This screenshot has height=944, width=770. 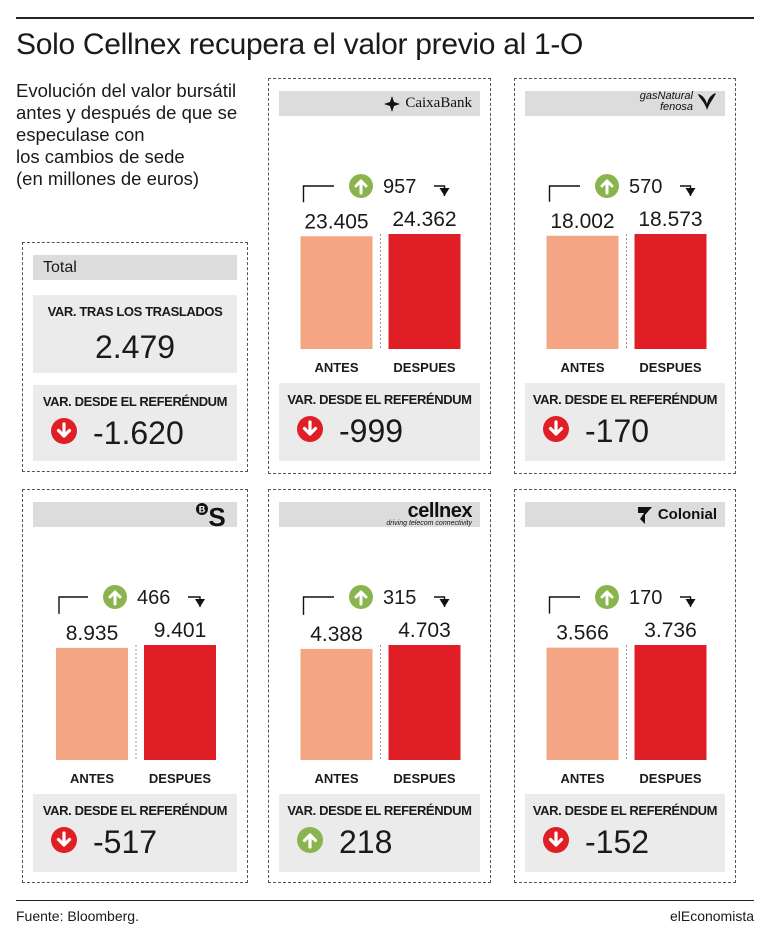 What do you see at coordinates (399, 598) in the screenshot?
I see `change-value: 315` at bounding box center [399, 598].